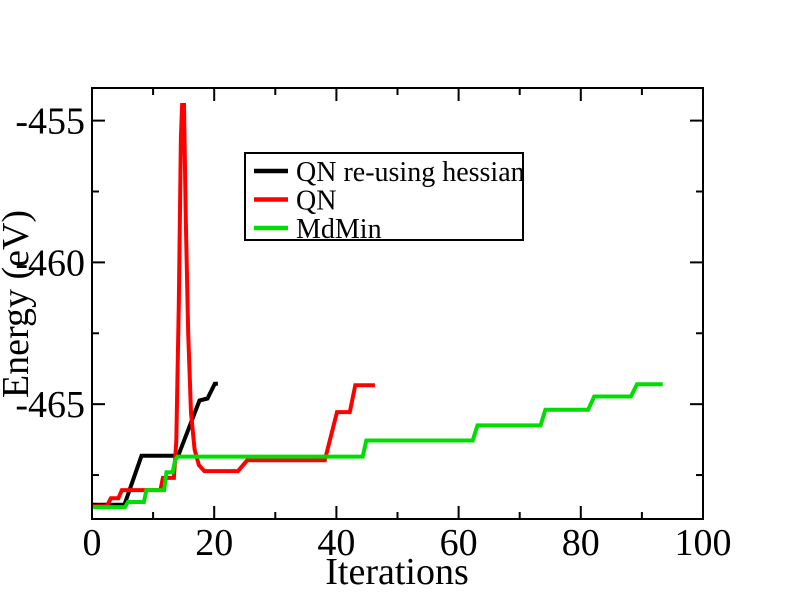  I want to click on x-tick-label: 40, so click(336, 543).